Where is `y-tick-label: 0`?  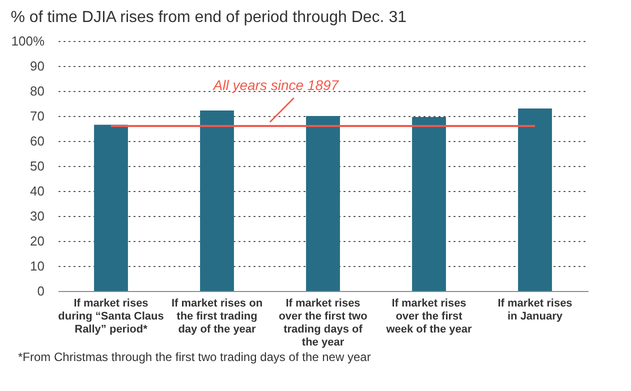
y-tick-label: 0 is located at coordinates (40, 291).